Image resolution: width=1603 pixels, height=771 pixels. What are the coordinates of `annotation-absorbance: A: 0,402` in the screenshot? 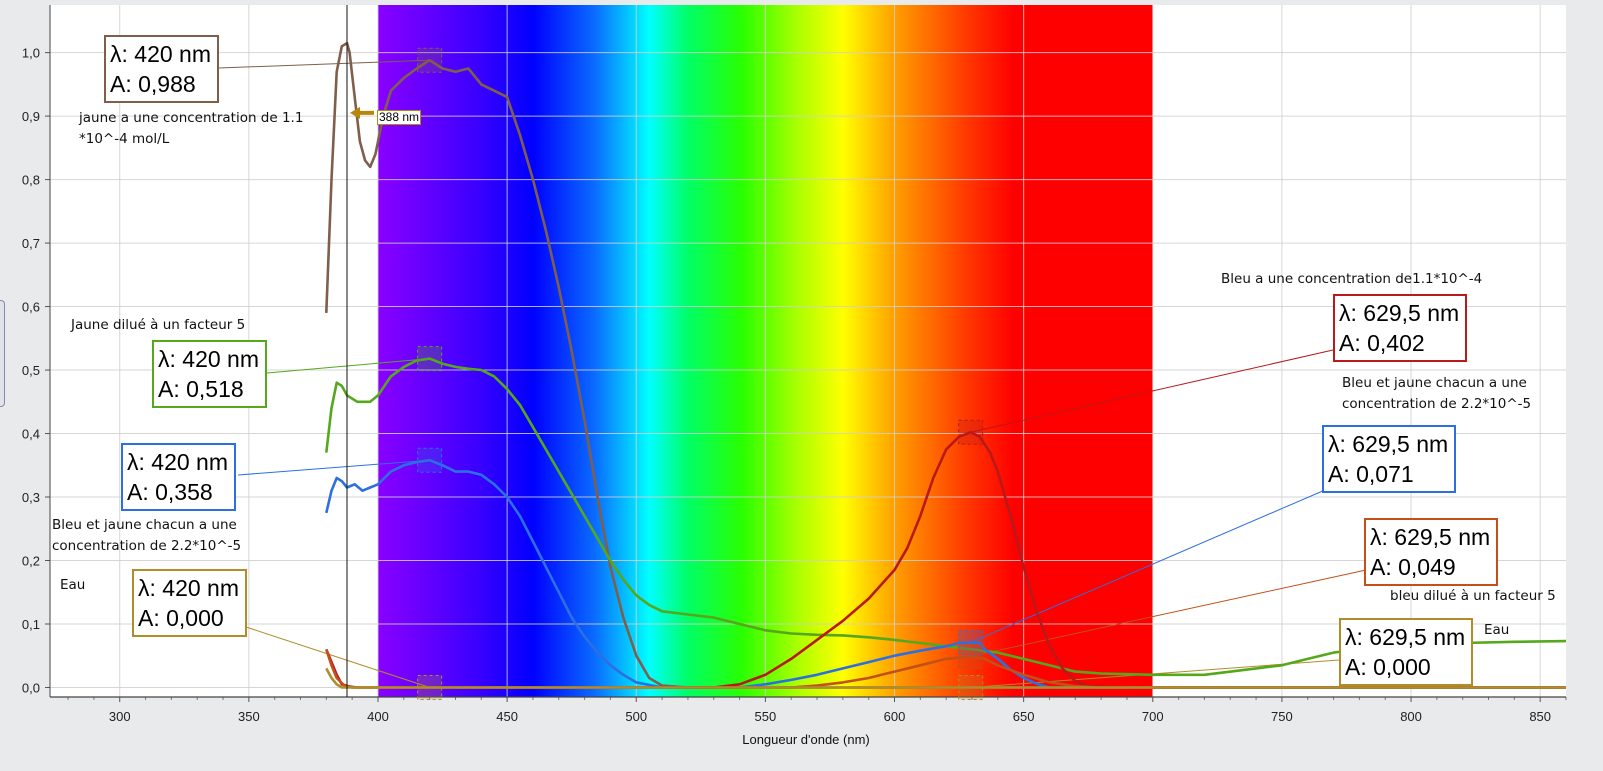 It's located at (1382, 343).